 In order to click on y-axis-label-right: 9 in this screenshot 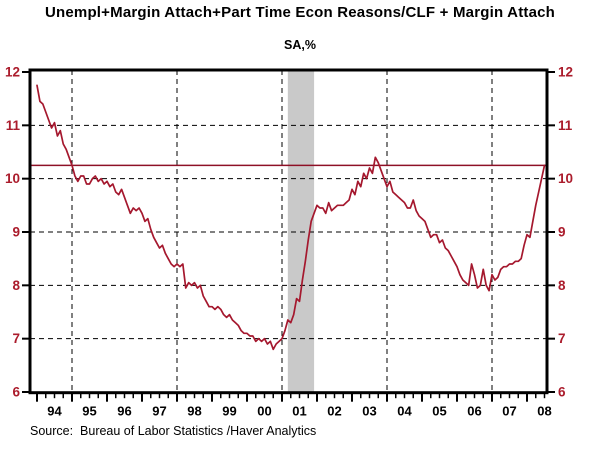, I will do `click(562, 232)`.